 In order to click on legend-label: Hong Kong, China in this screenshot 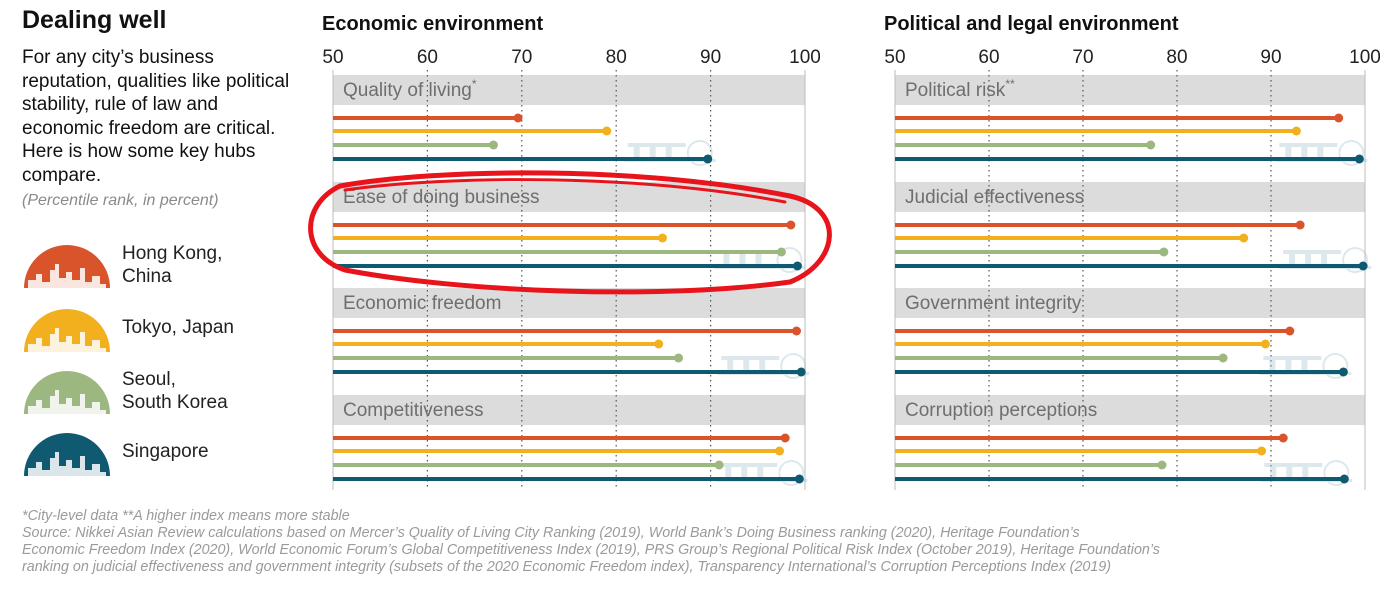, I will do `click(172, 265)`.